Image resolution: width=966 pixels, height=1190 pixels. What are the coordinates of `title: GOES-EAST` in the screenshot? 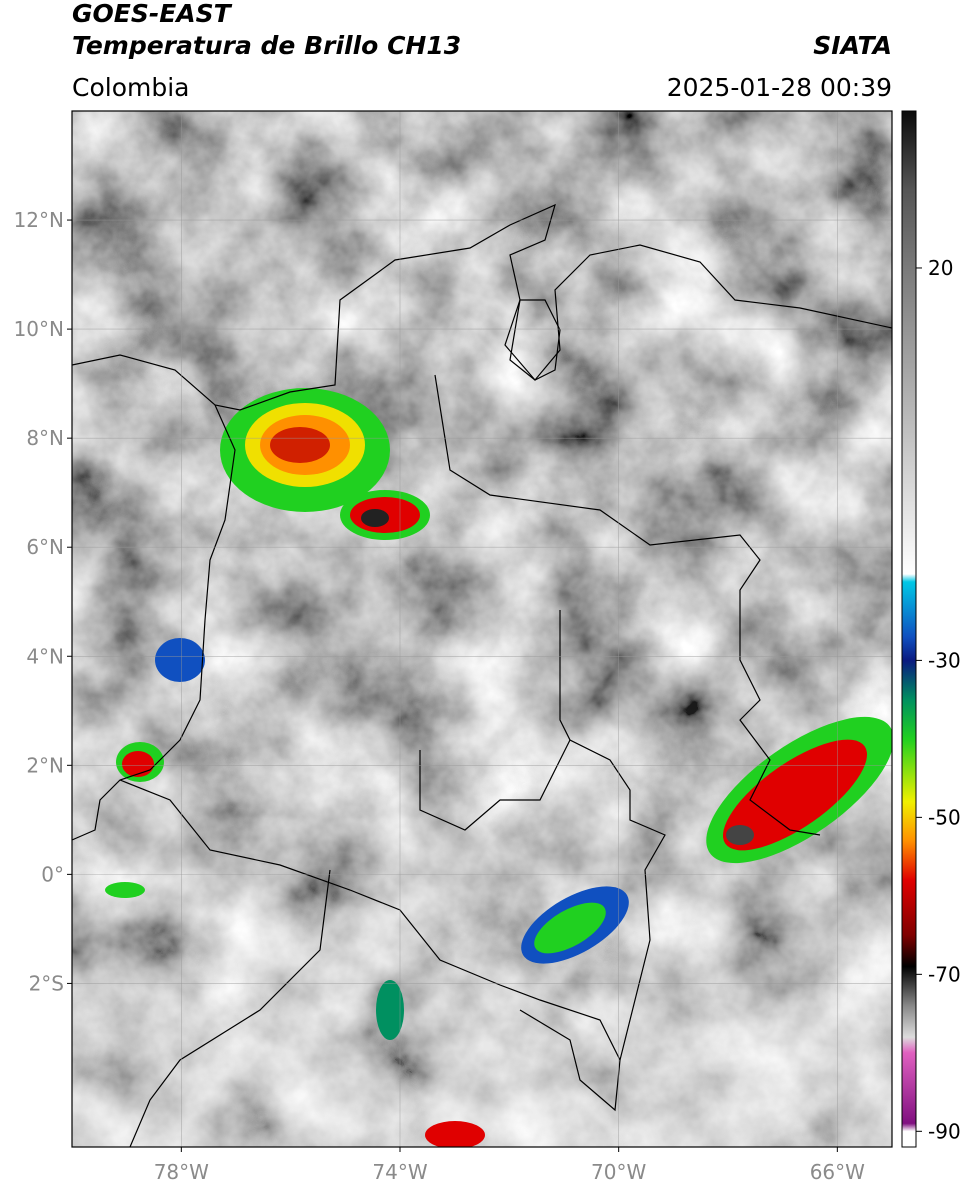 It's located at (152, 14).